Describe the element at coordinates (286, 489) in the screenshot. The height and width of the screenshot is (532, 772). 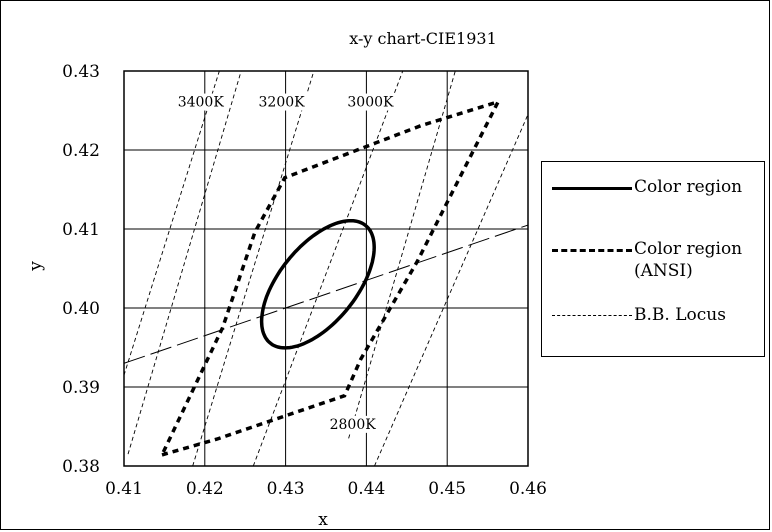
I see `x-tick-label: 0.43` at that location.